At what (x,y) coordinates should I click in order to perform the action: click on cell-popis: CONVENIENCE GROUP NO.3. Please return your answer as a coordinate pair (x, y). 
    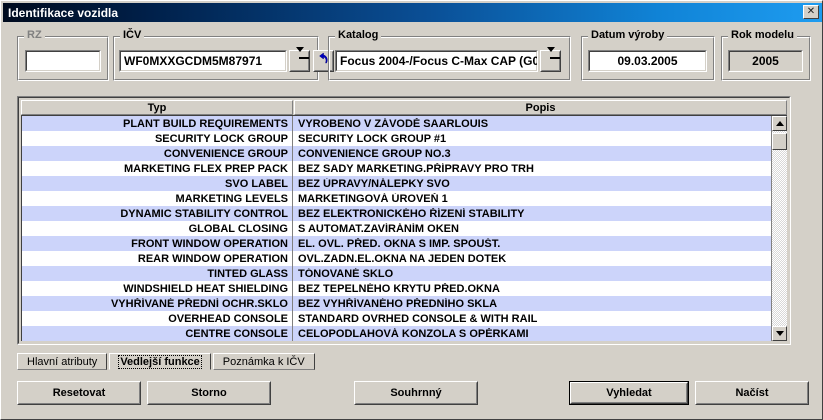
    Looking at the image, I should click on (374, 153).